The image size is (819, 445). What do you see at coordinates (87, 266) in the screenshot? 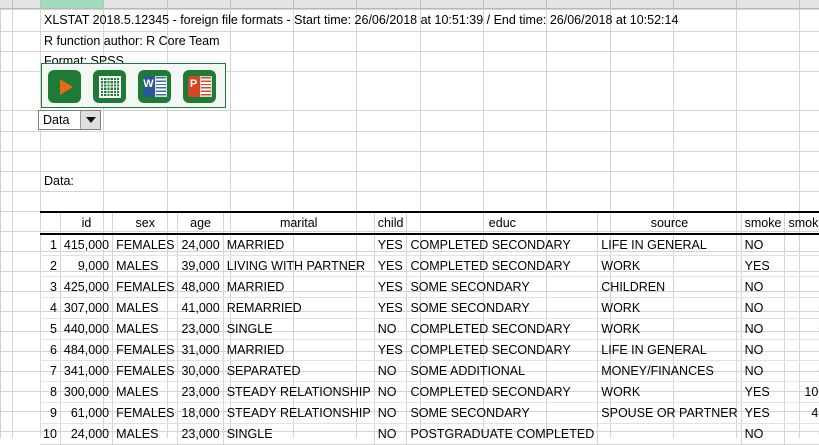
I see `cell-id: 9,000` at bounding box center [87, 266].